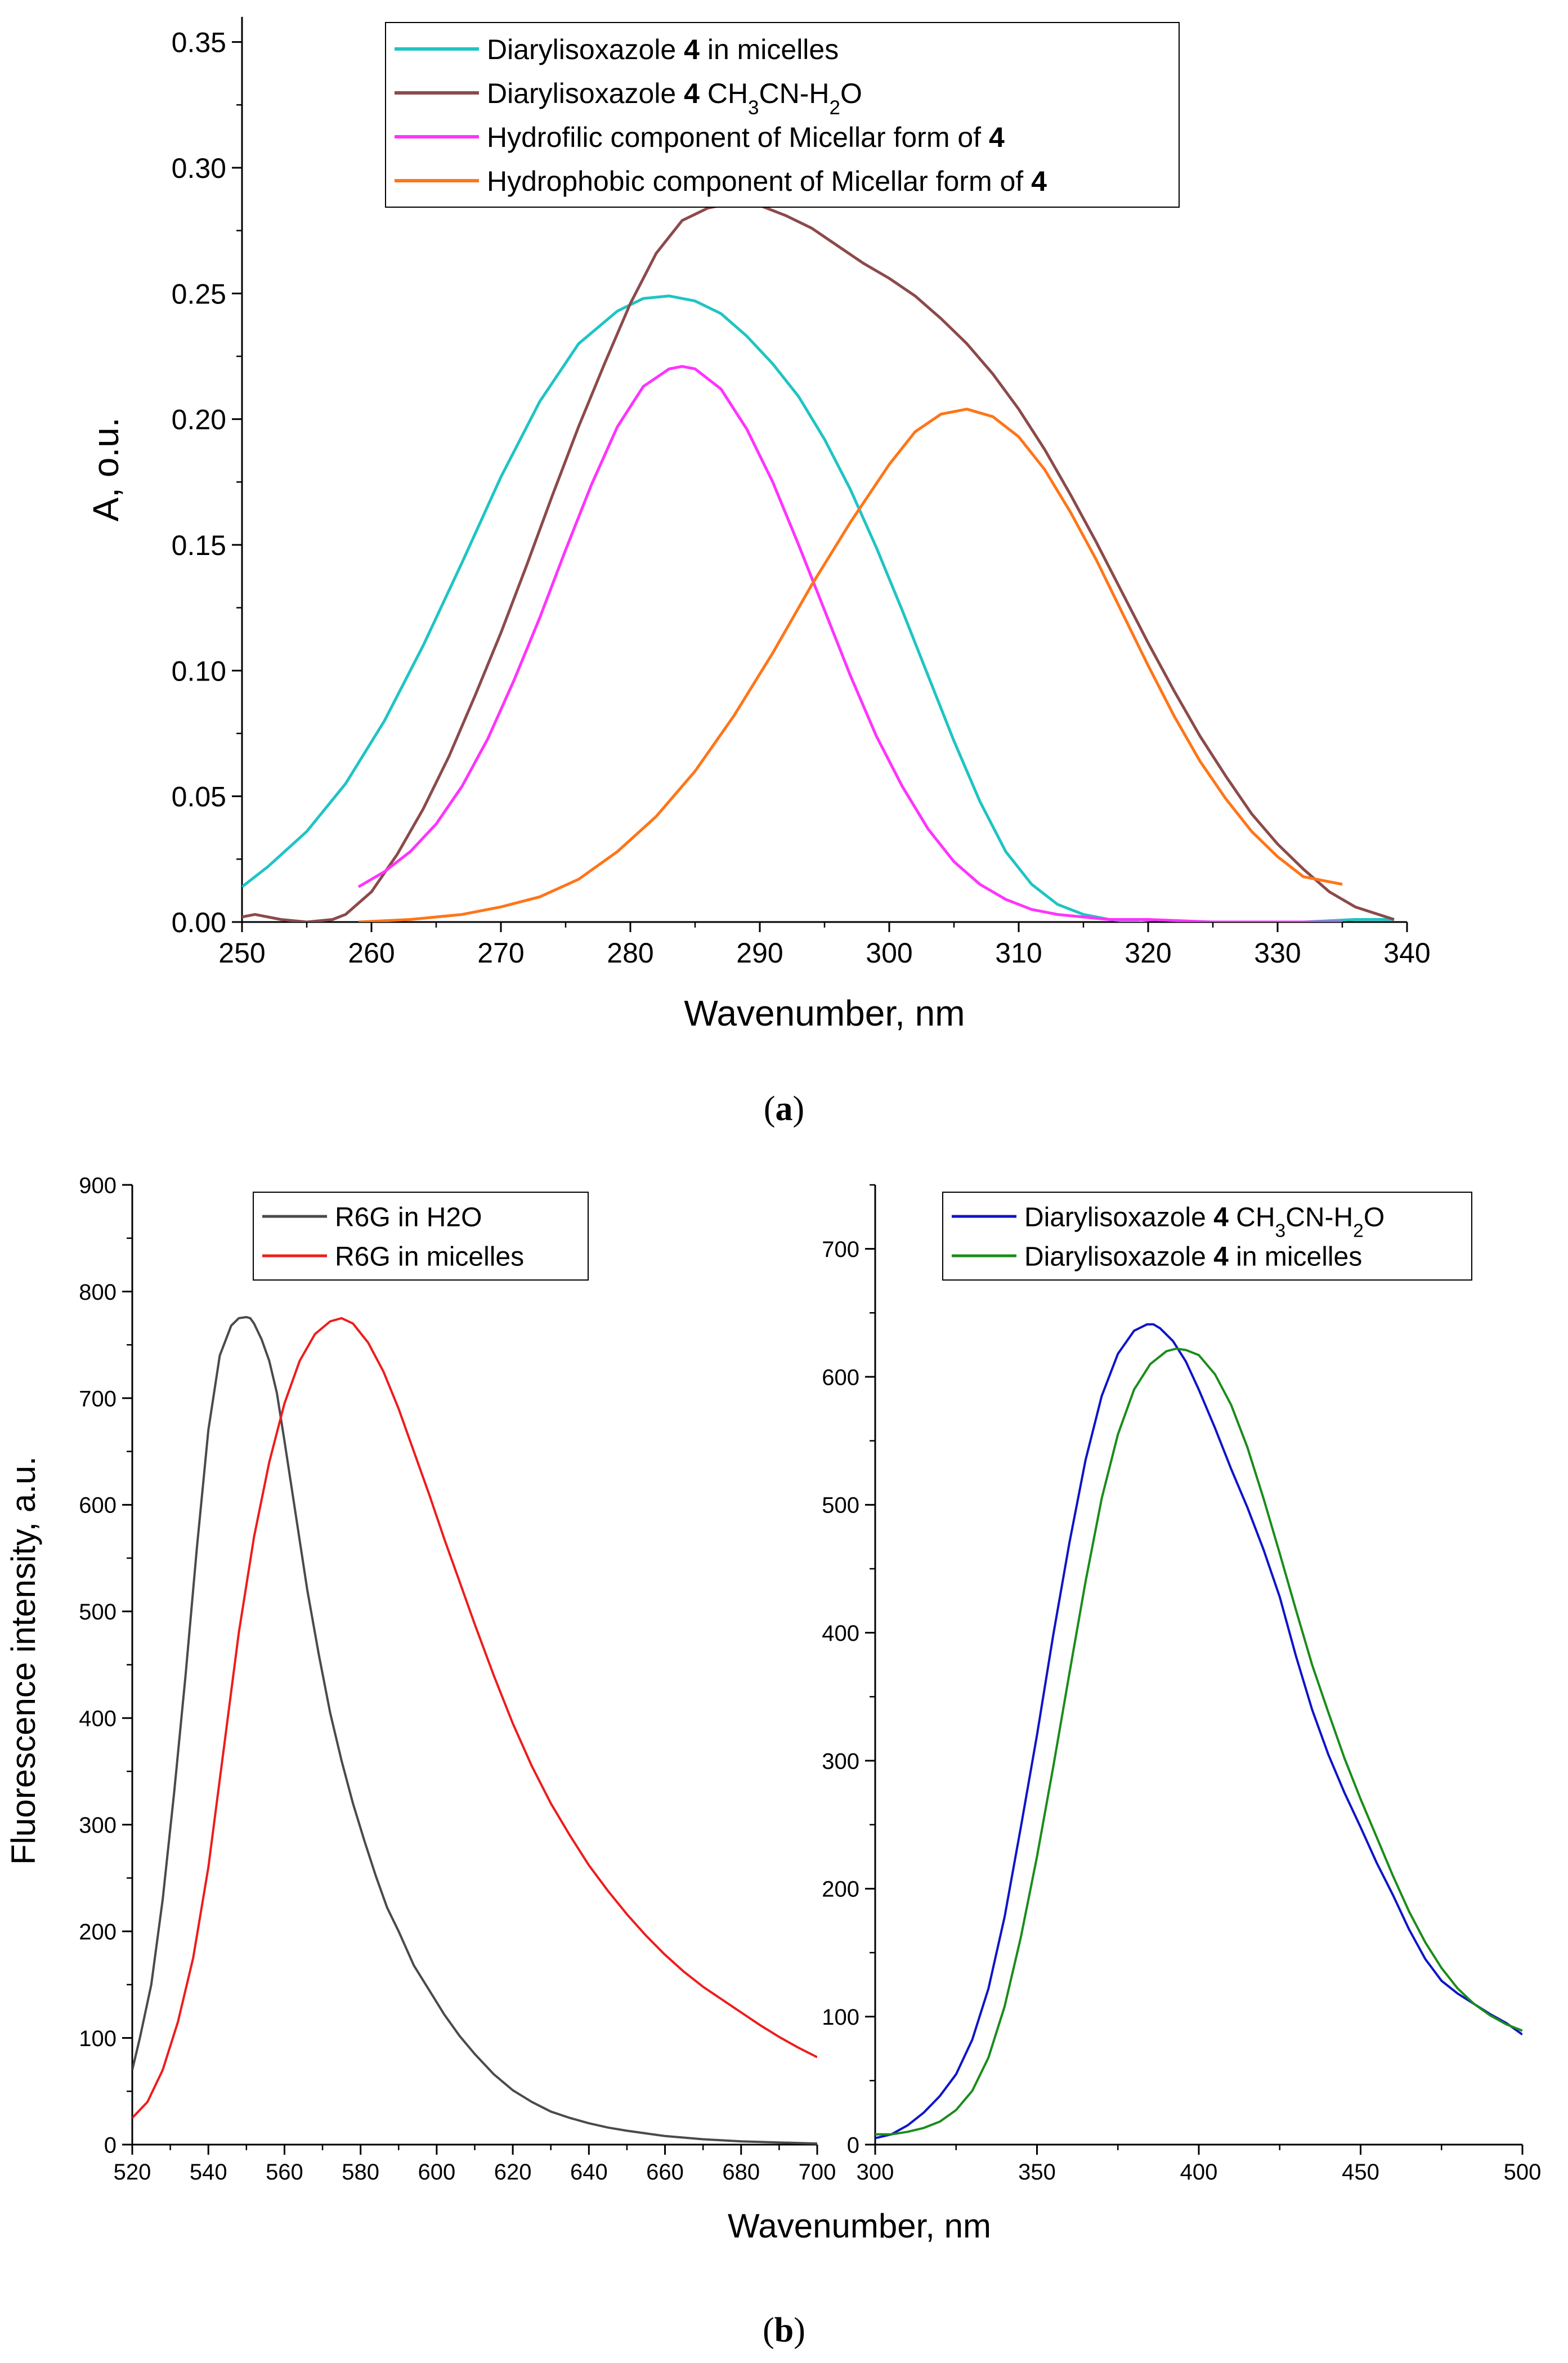  What do you see at coordinates (1252, 1217) in the screenshot?
I see `legend-text-part: CH` at bounding box center [1252, 1217].